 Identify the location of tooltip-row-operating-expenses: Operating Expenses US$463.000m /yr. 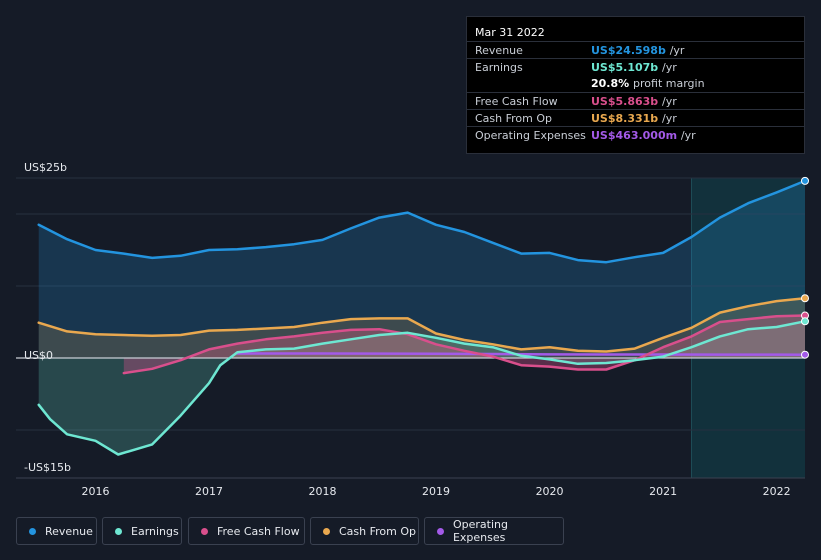
(635, 135).